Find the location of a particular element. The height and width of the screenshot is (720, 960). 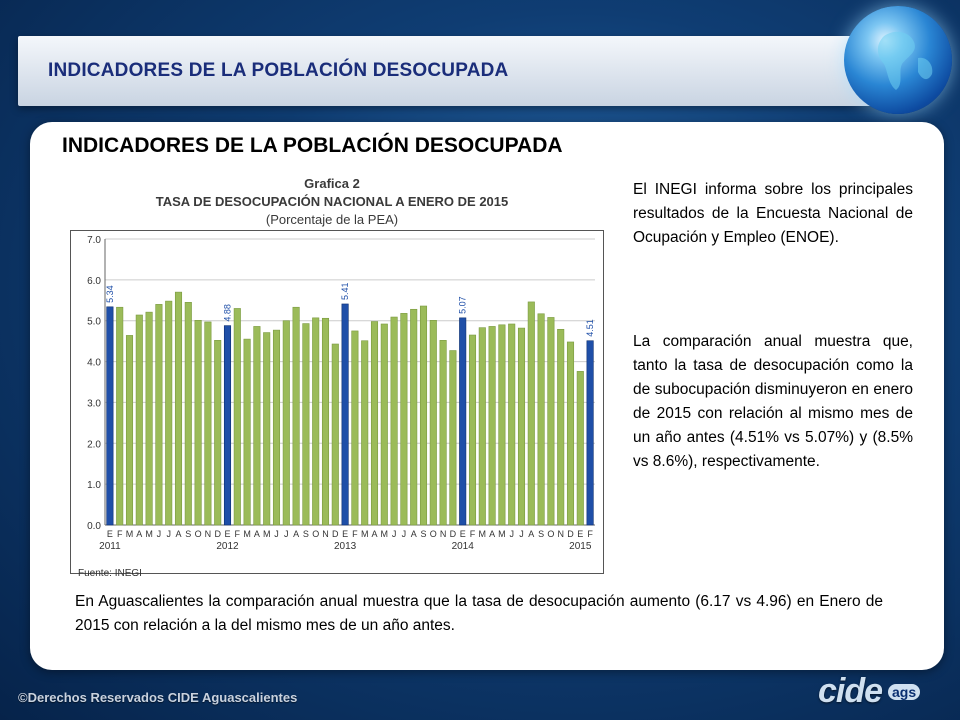

cide-logo: cide ags is located at coordinates (878, 693).